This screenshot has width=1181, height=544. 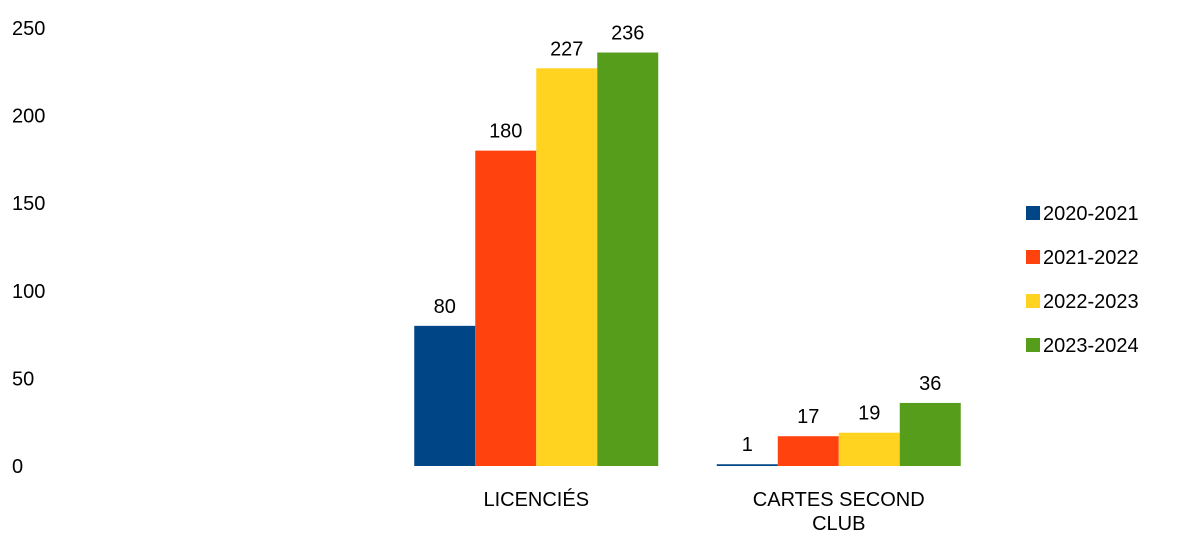 I want to click on y-tick-label: 50, so click(x=23, y=379).